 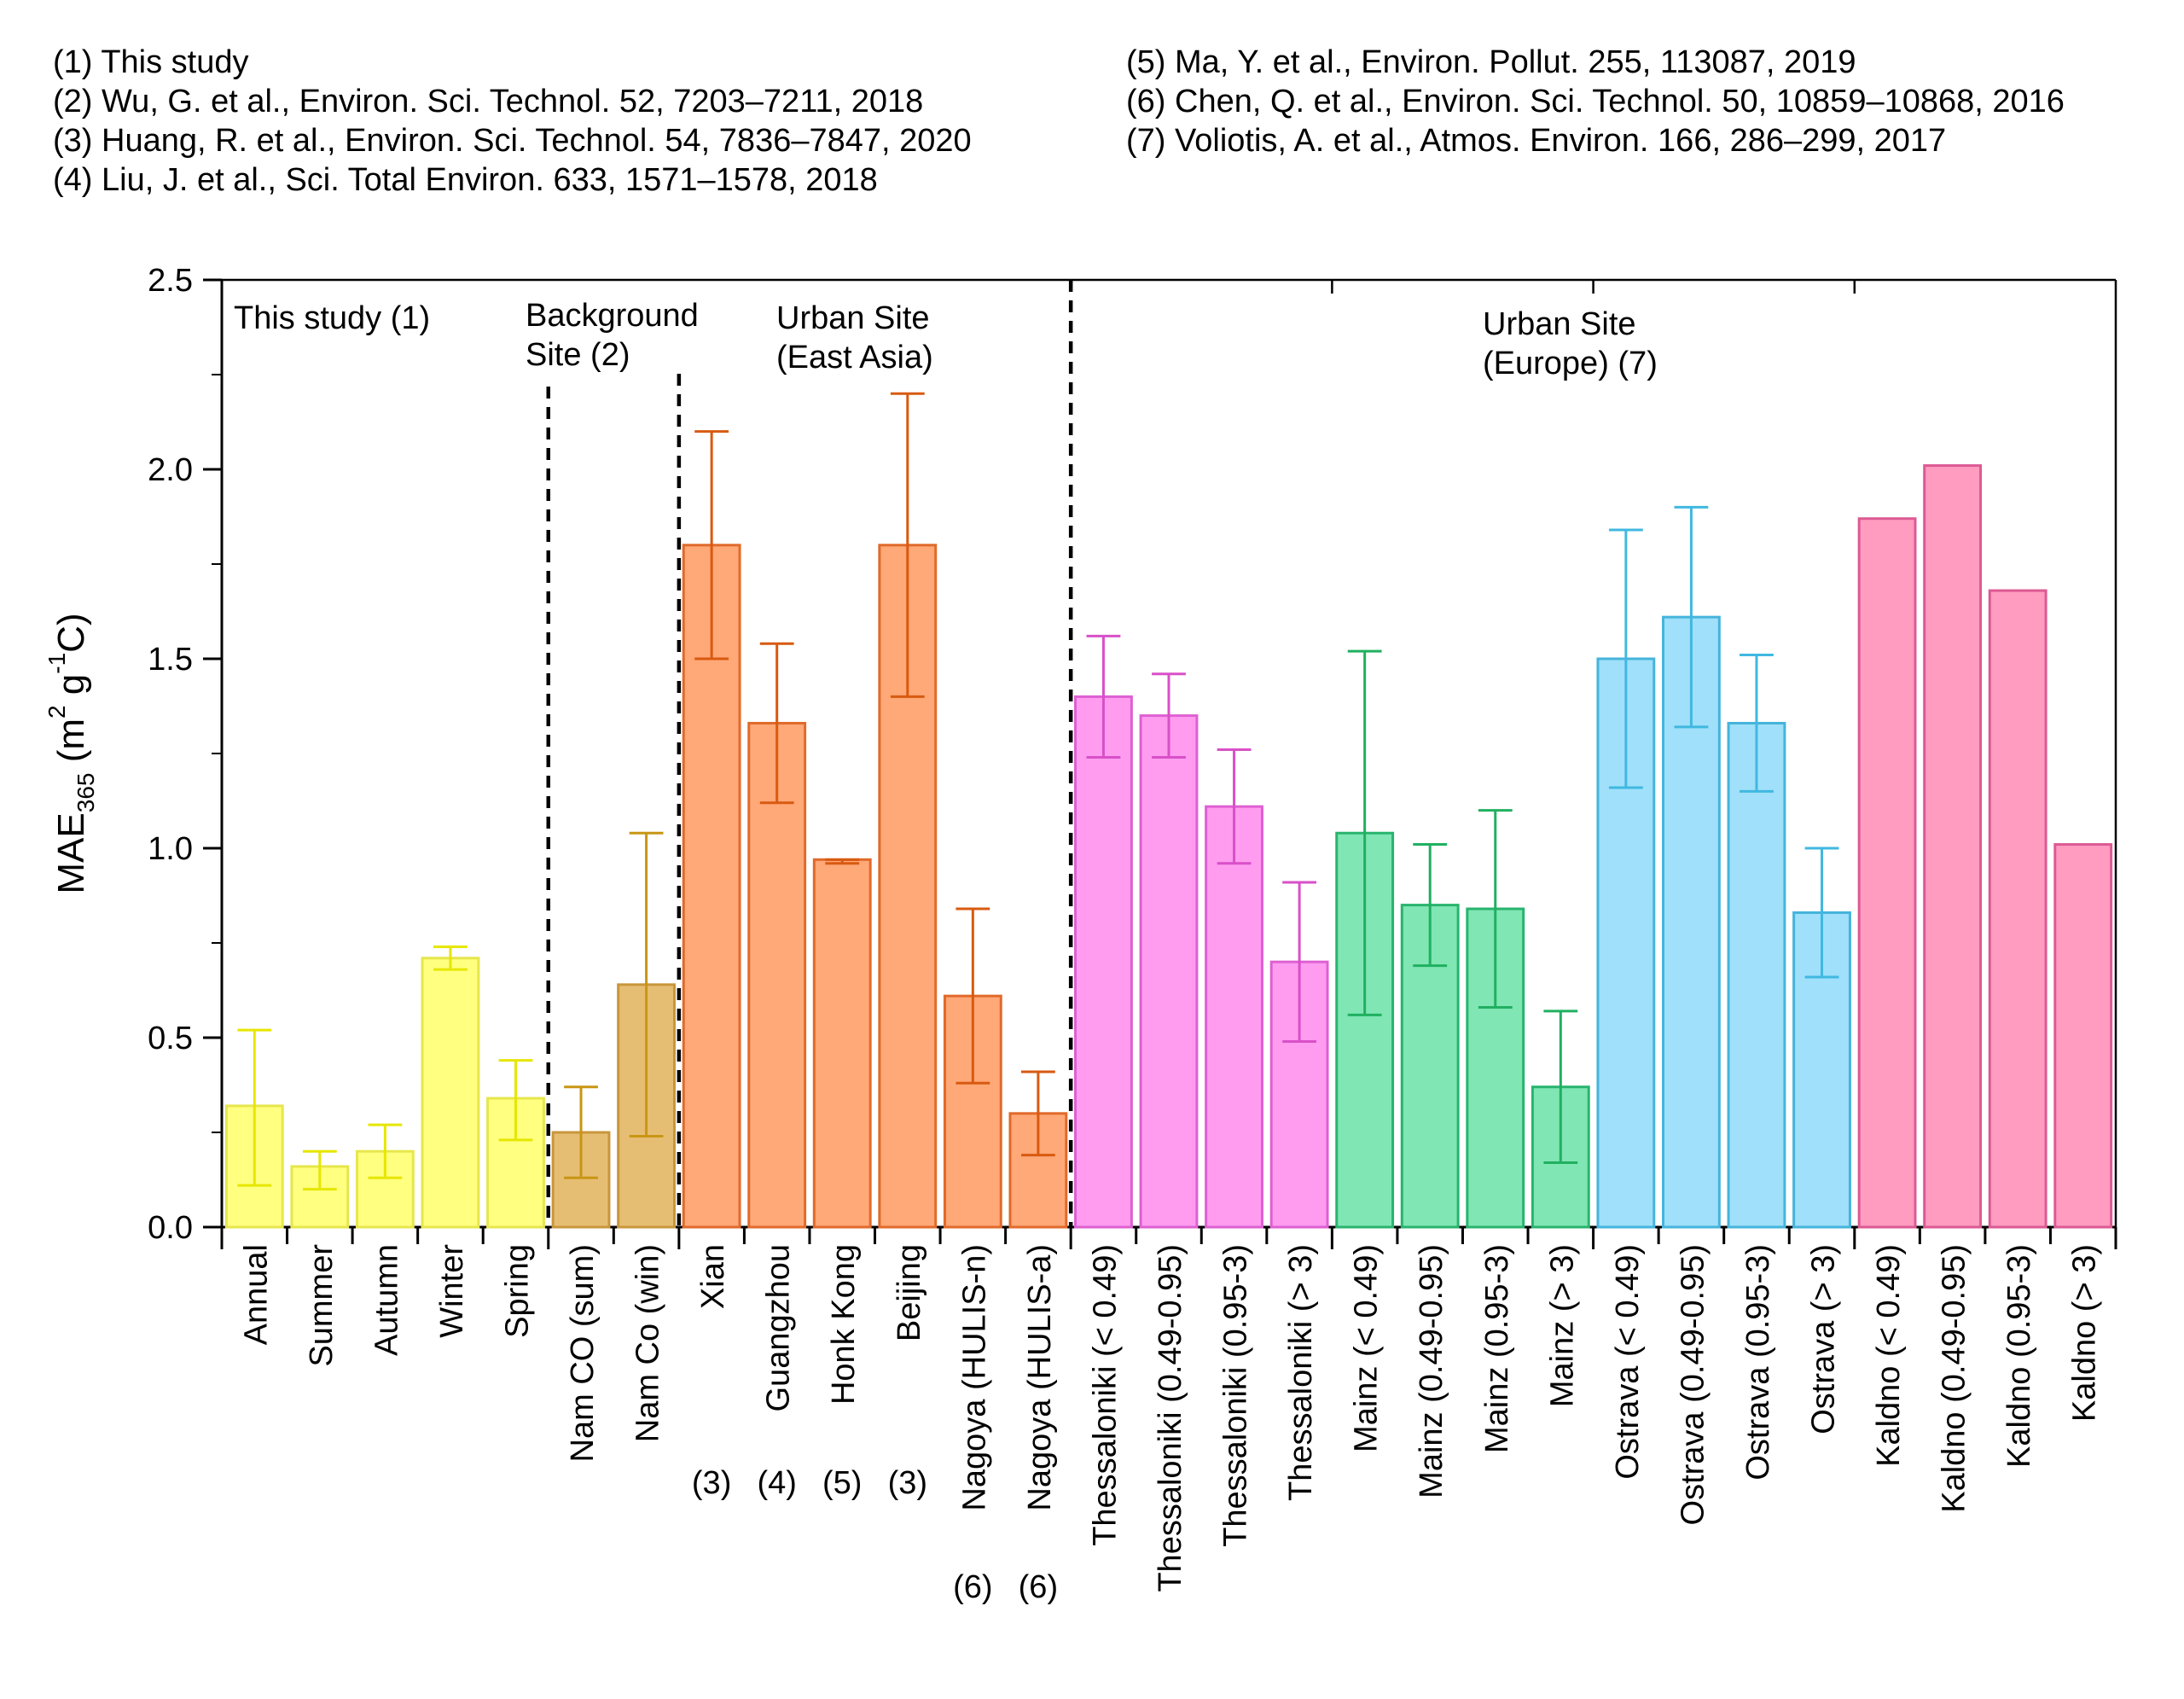 I want to click on x-tick-label: Ostrava (0.95-3), so click(x=1758, y=1362).